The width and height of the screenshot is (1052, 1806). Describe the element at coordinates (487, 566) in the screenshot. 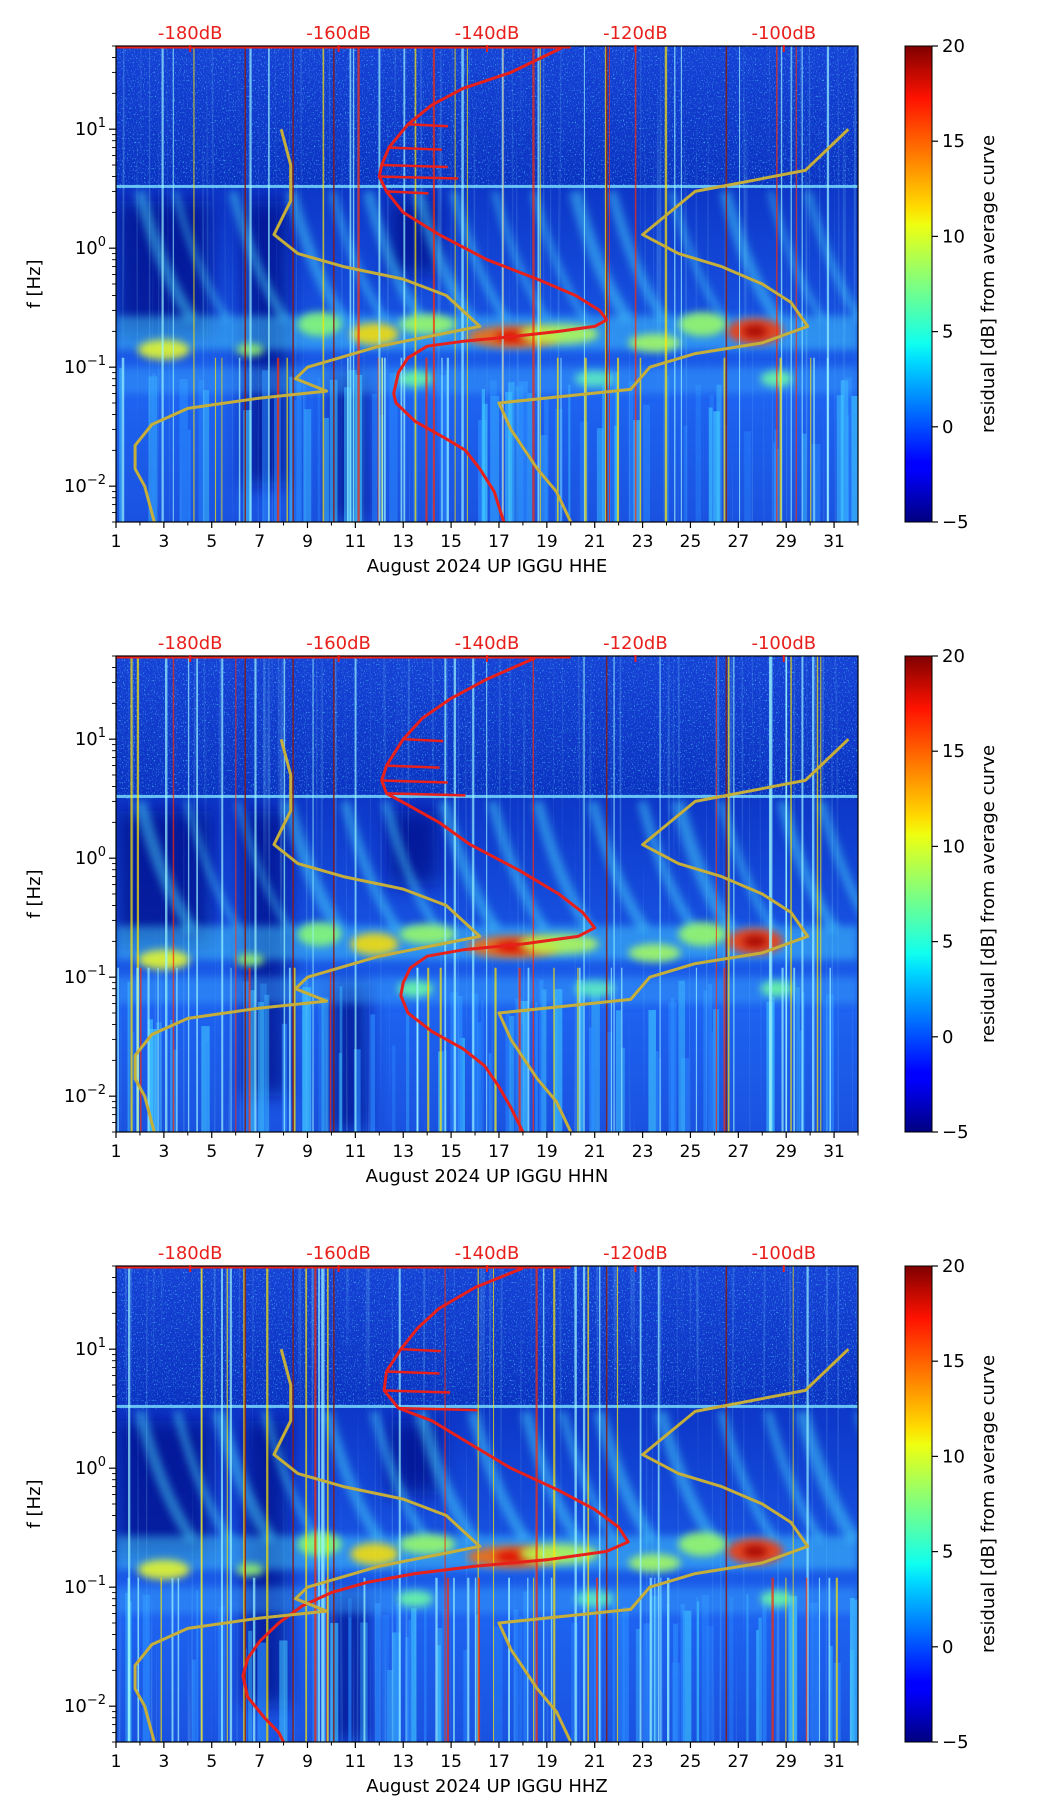

I see `x-axis-label: August 2024 UP IGGU HHE` at that location.